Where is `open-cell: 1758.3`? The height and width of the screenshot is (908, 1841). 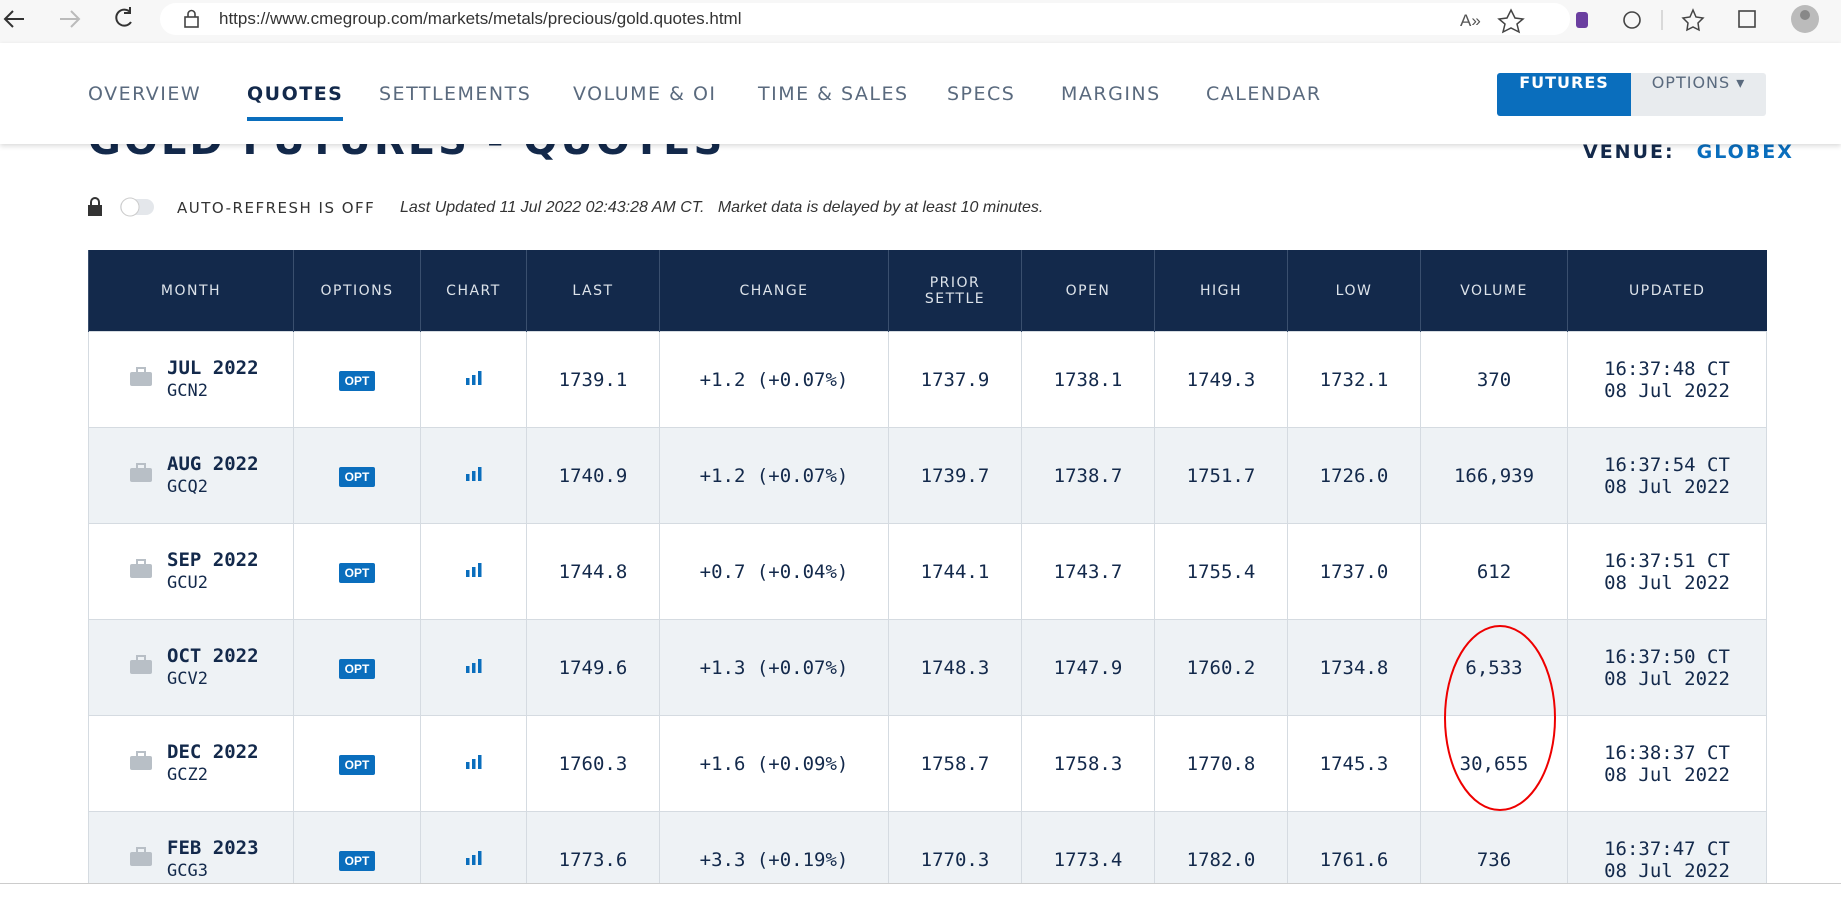 open-cell: 1758.3 is located at coordinates (1088, 763).